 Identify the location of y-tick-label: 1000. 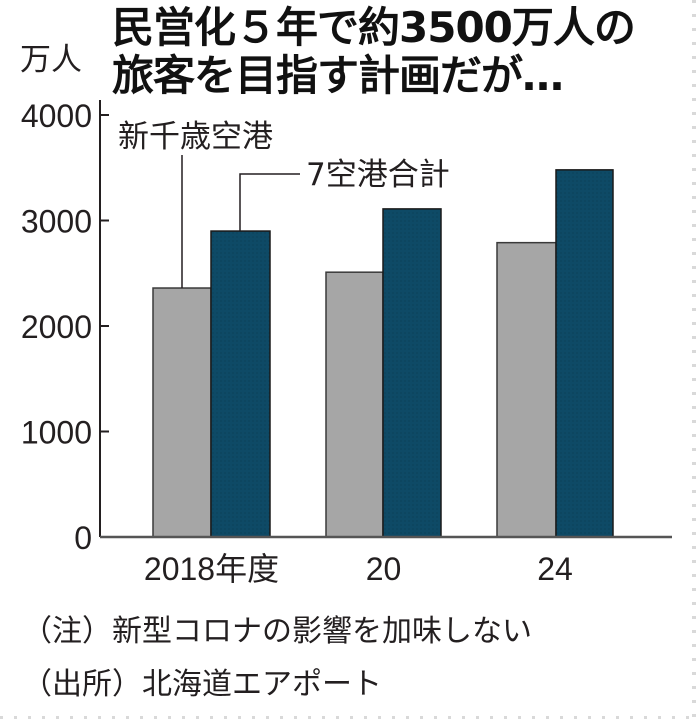
(56, 433).